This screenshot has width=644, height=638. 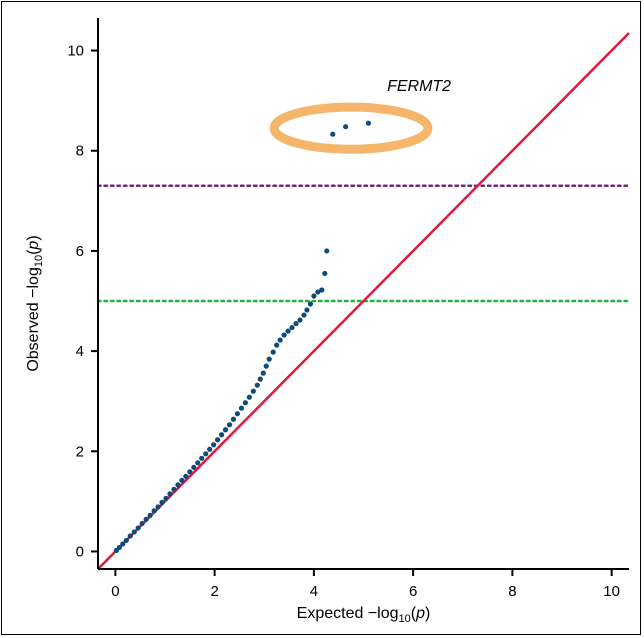 I want to click on highlight-ellipse, so click(x=351, y=128).